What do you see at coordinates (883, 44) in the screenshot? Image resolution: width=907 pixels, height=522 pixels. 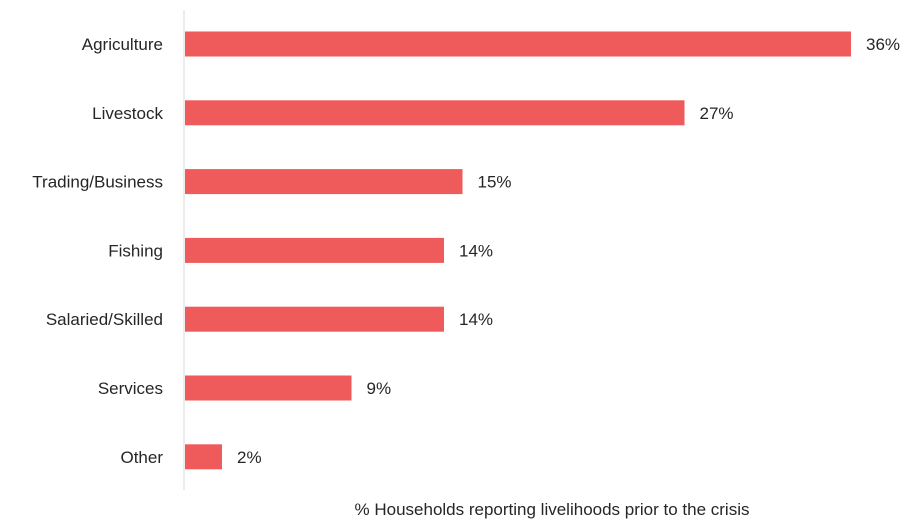 I see `value-label-agriculture: 36%` at bounding box center [883, 44].